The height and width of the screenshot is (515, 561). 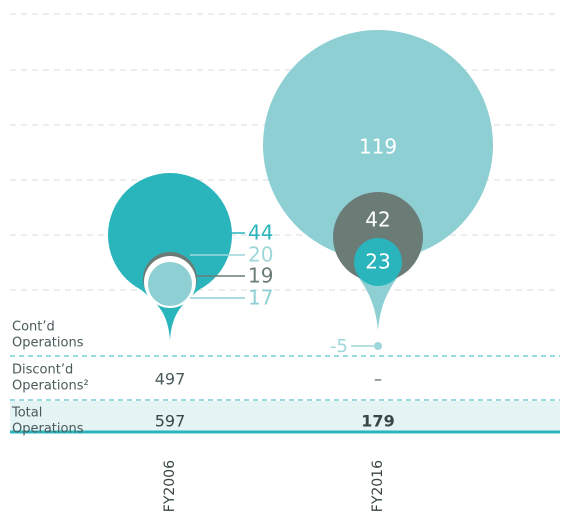 I want to click on discontinued-value: 497, so click(x=170, y=379).